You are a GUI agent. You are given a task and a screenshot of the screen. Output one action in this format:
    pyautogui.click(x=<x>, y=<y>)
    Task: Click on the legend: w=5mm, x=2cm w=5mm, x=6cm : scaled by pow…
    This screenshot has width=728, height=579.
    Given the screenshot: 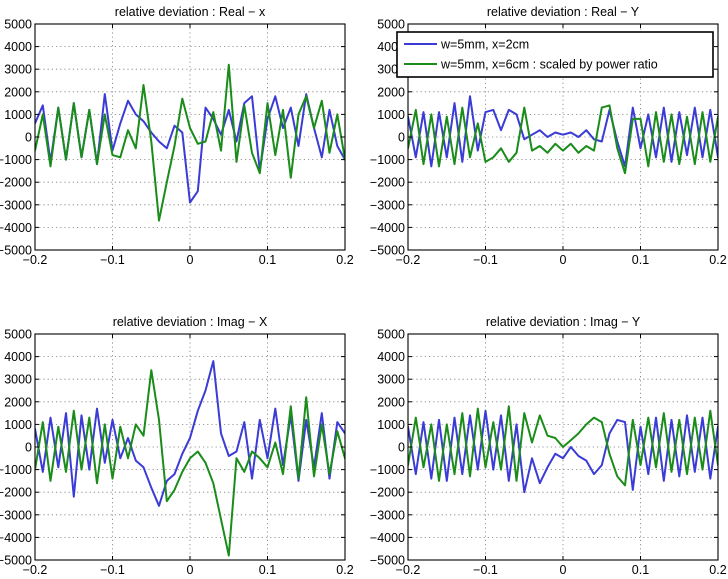 What is the action you would take?
    pyautogui.click(x=555, y=54)
    